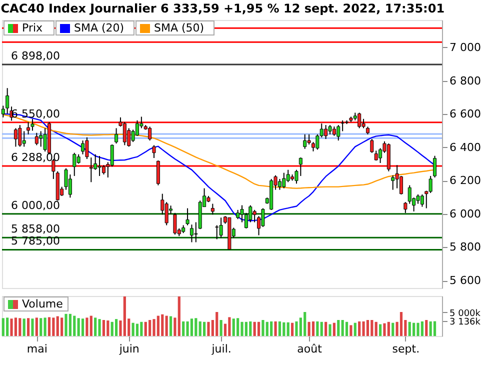 The width and height of the screenshot is (500, 370). Describe the element at coordinates (465, 47) in the screenshot. I see `y-tick-label: 7 000` at that location.